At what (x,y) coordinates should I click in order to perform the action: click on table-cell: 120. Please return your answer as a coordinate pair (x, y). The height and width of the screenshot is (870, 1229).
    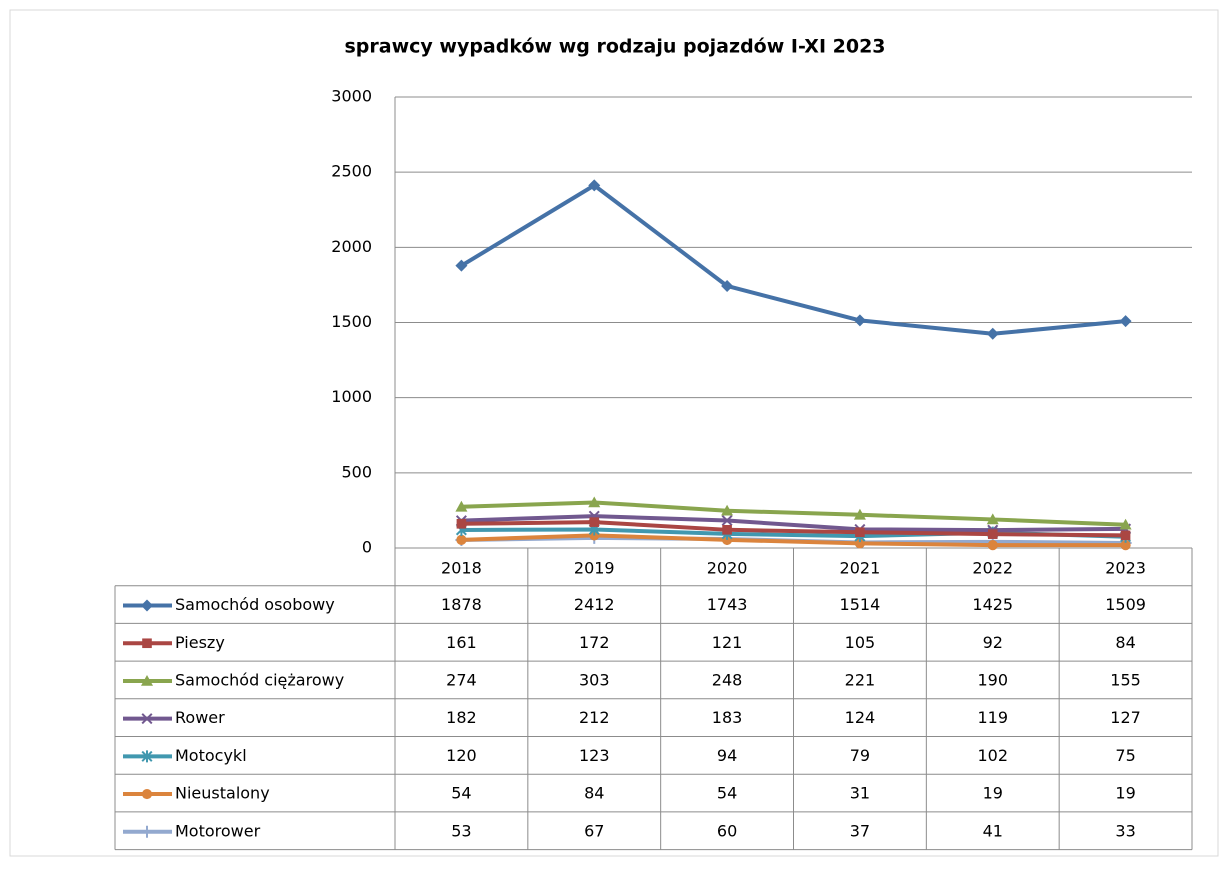
    Looking at the image, I should click on (461, 755).